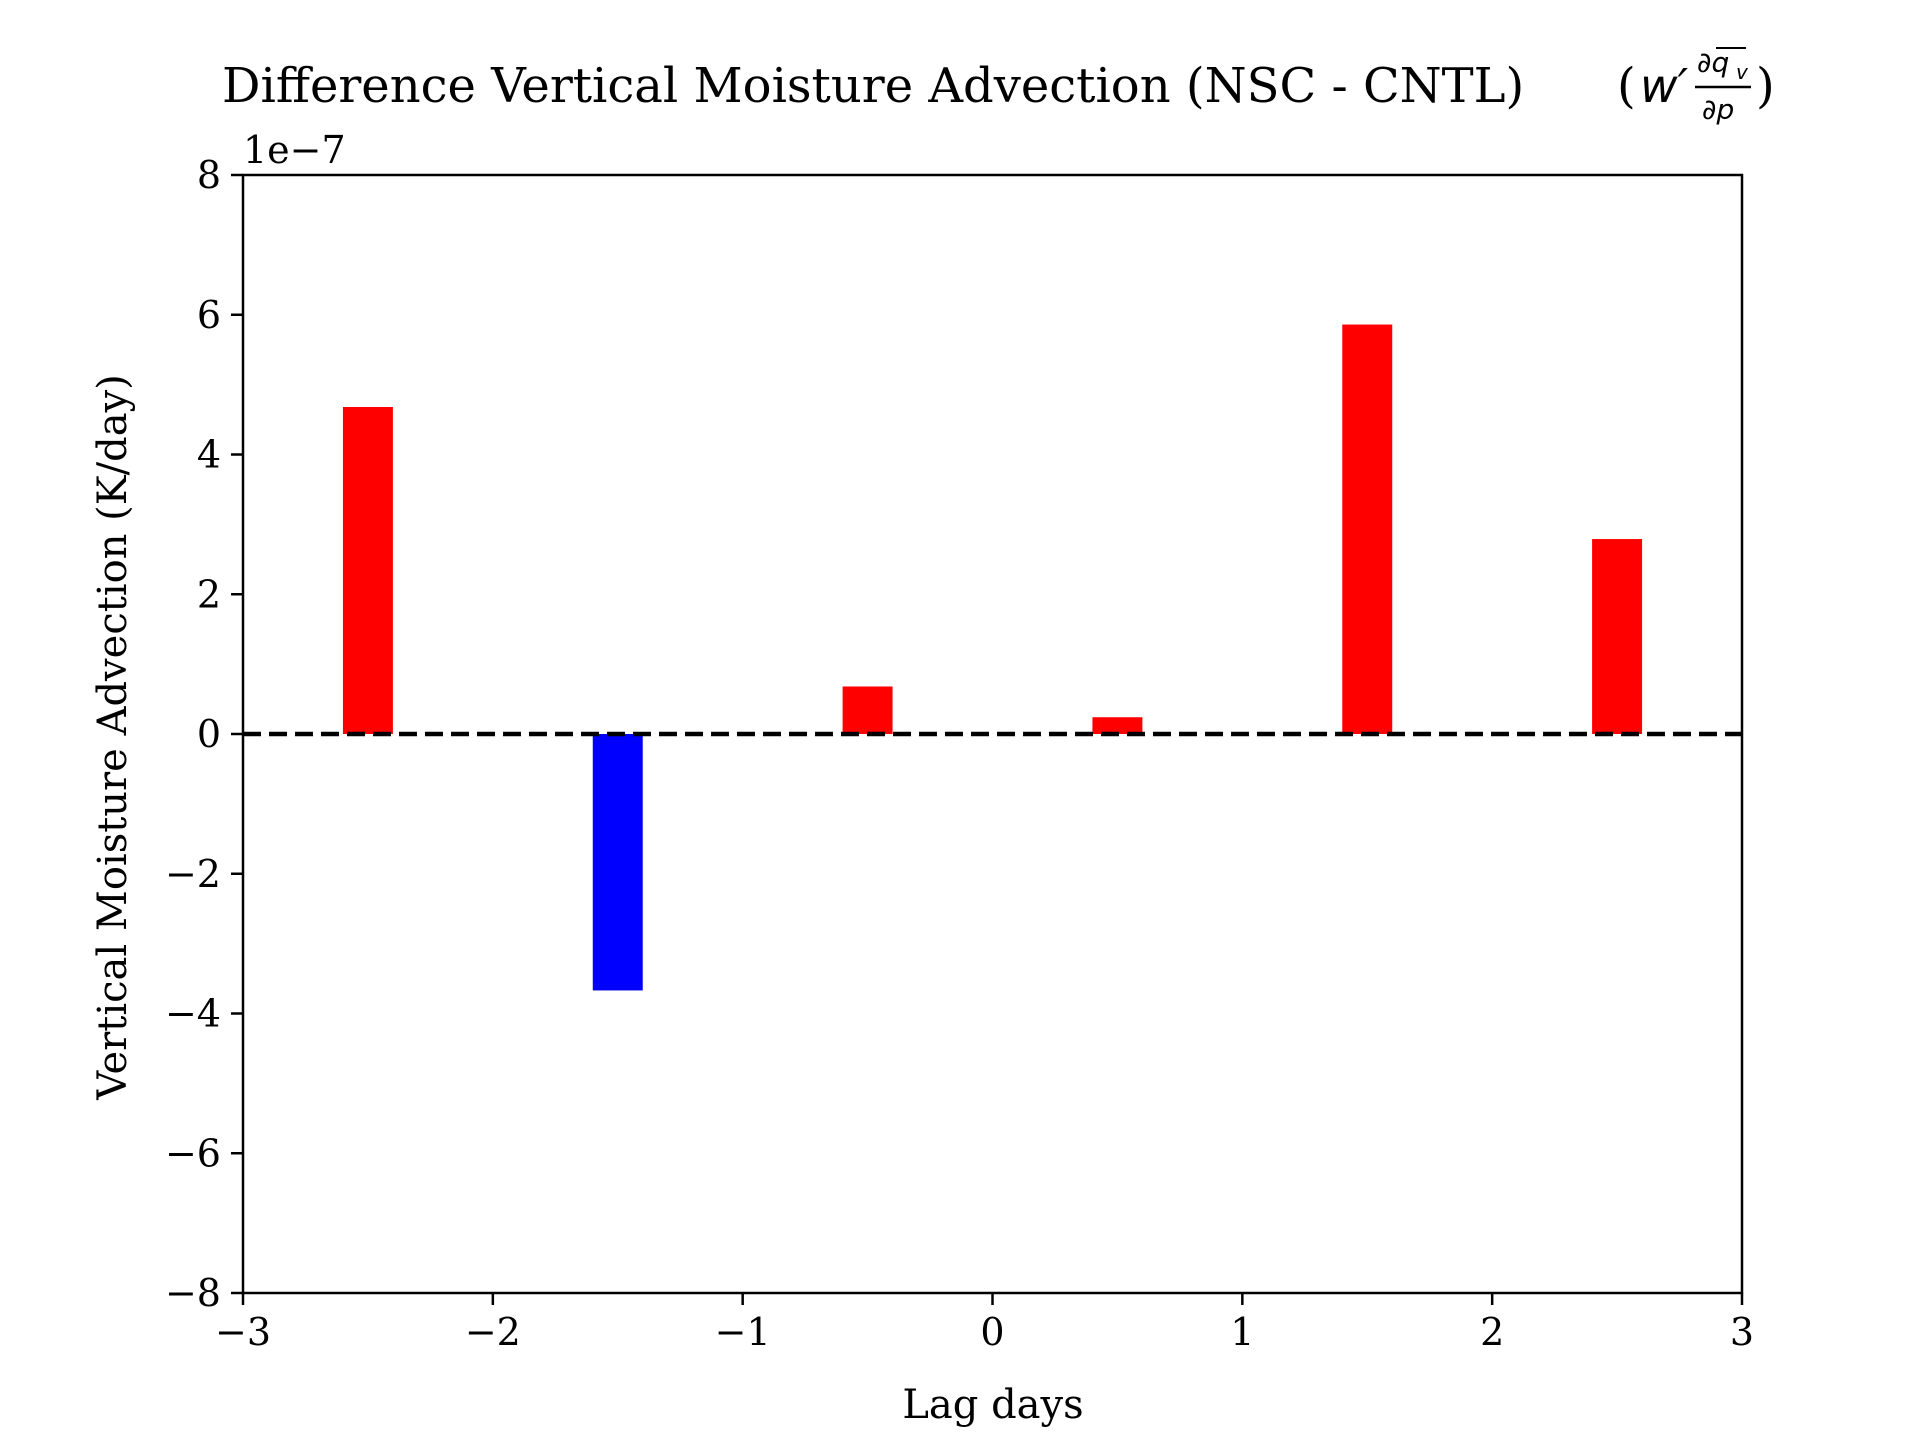  What do you see at coordinates (294, 150) in the screenshot?
I see `y-offset-label: 1e−7` at bounding box center [294, 150].